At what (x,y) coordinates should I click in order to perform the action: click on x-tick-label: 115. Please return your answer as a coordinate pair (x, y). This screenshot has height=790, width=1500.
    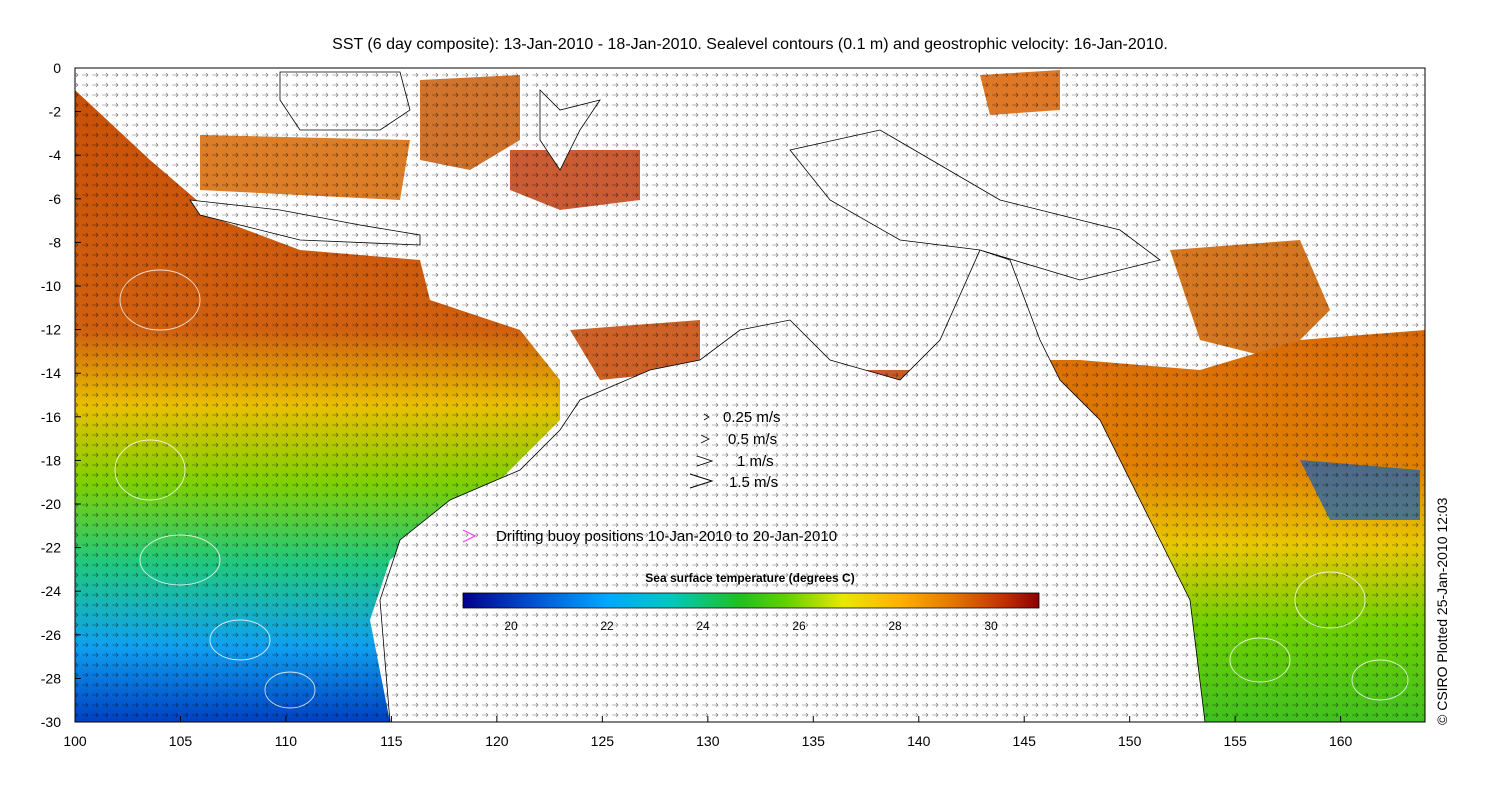
    Looking at the image, I should click on (391, 741).